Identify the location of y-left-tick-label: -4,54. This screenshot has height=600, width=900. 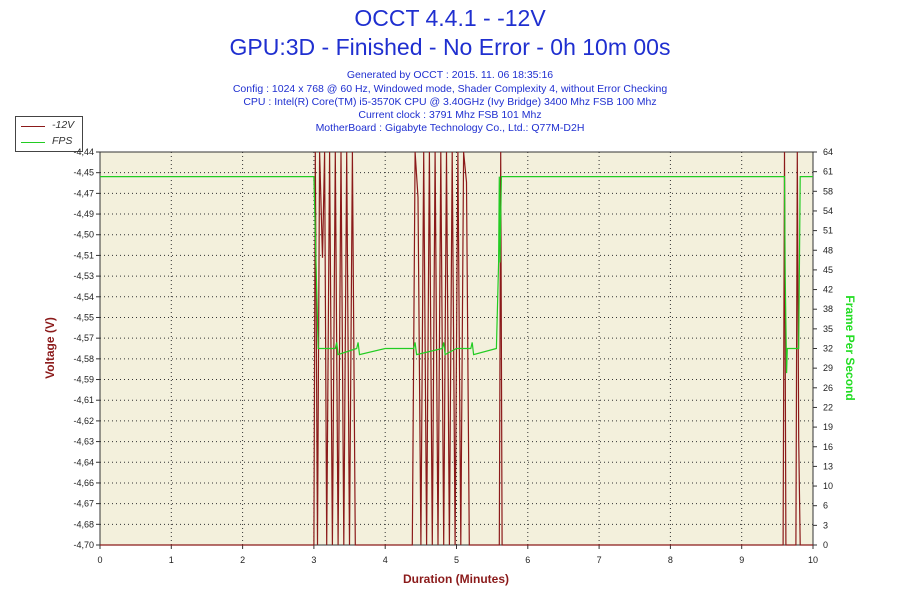
(83, 297).